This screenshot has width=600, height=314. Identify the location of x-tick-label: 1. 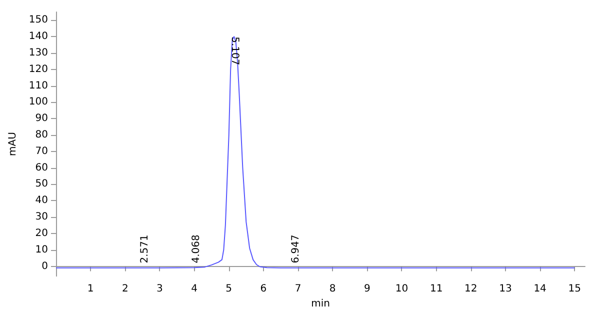
(90, 289).